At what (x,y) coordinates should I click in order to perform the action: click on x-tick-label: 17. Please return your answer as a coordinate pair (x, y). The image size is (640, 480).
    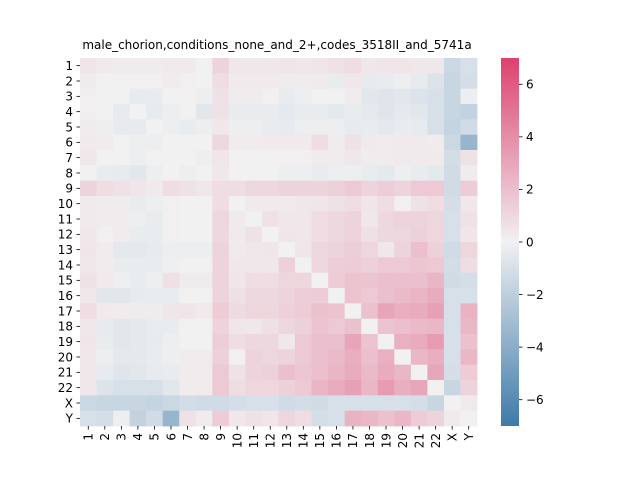
    Looking at the image, I should click on (353, 440).